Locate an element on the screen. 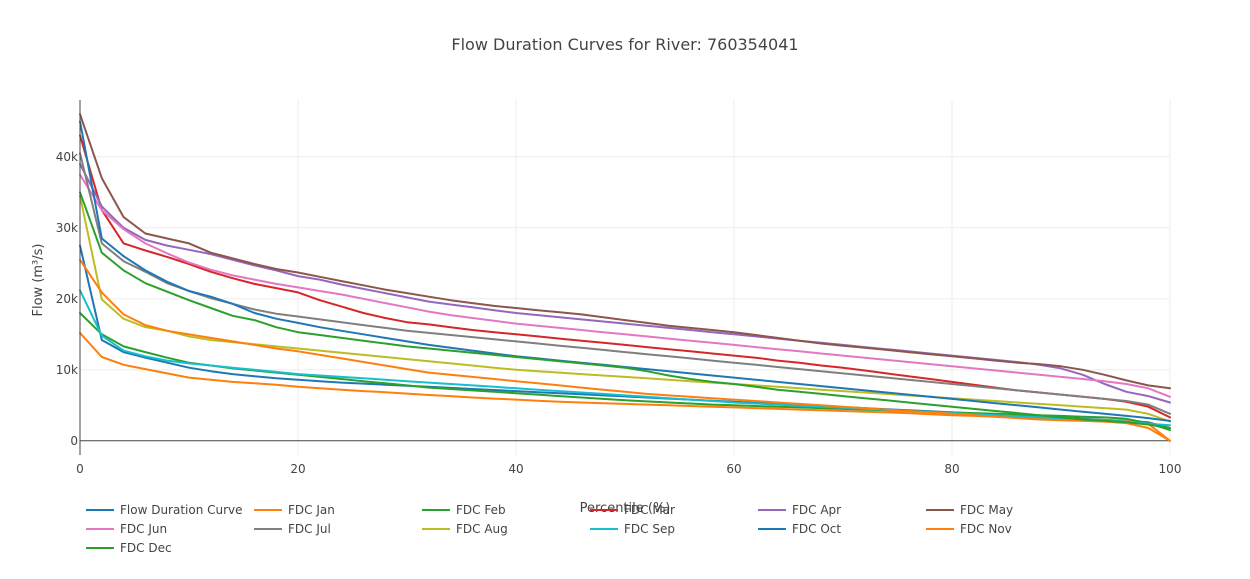  y-tick-label: 10k is located at coordinates (67, 370).